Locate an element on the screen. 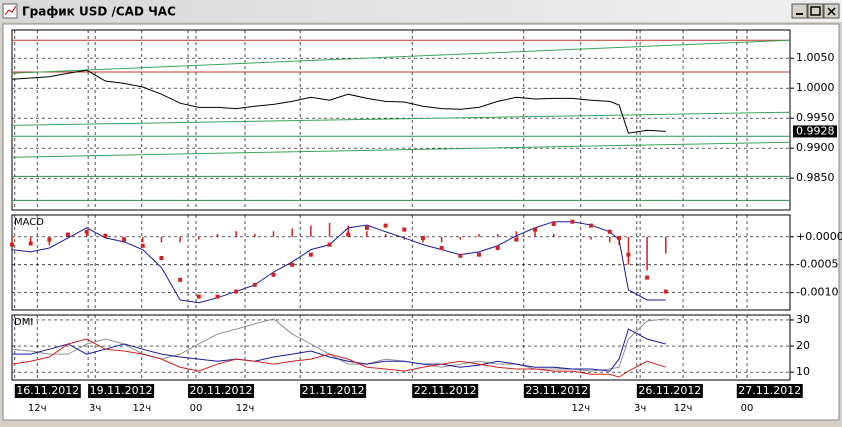  y-tick-label: 20 is located at coordinates (803, 345).